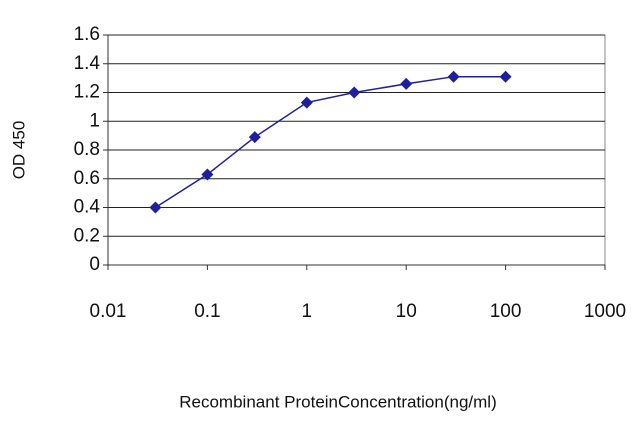  I want to click on y-axis-title: OD 450, so click(18, 150).